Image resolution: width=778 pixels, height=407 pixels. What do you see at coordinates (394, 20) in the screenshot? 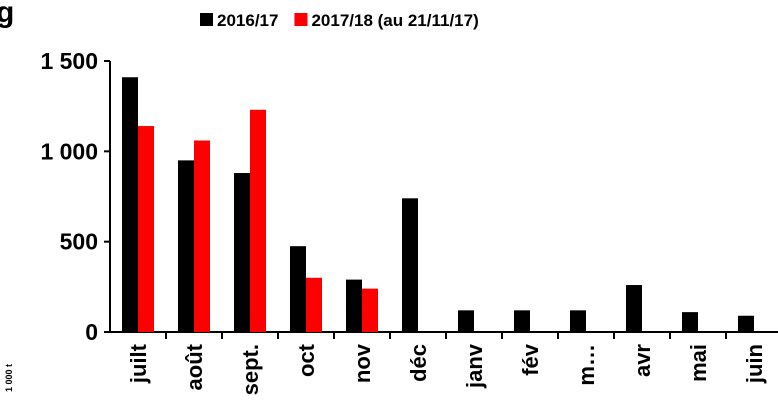
I see `legend-label: 2017/18 (au 21/11/17)` at bounding box center [394, 20].